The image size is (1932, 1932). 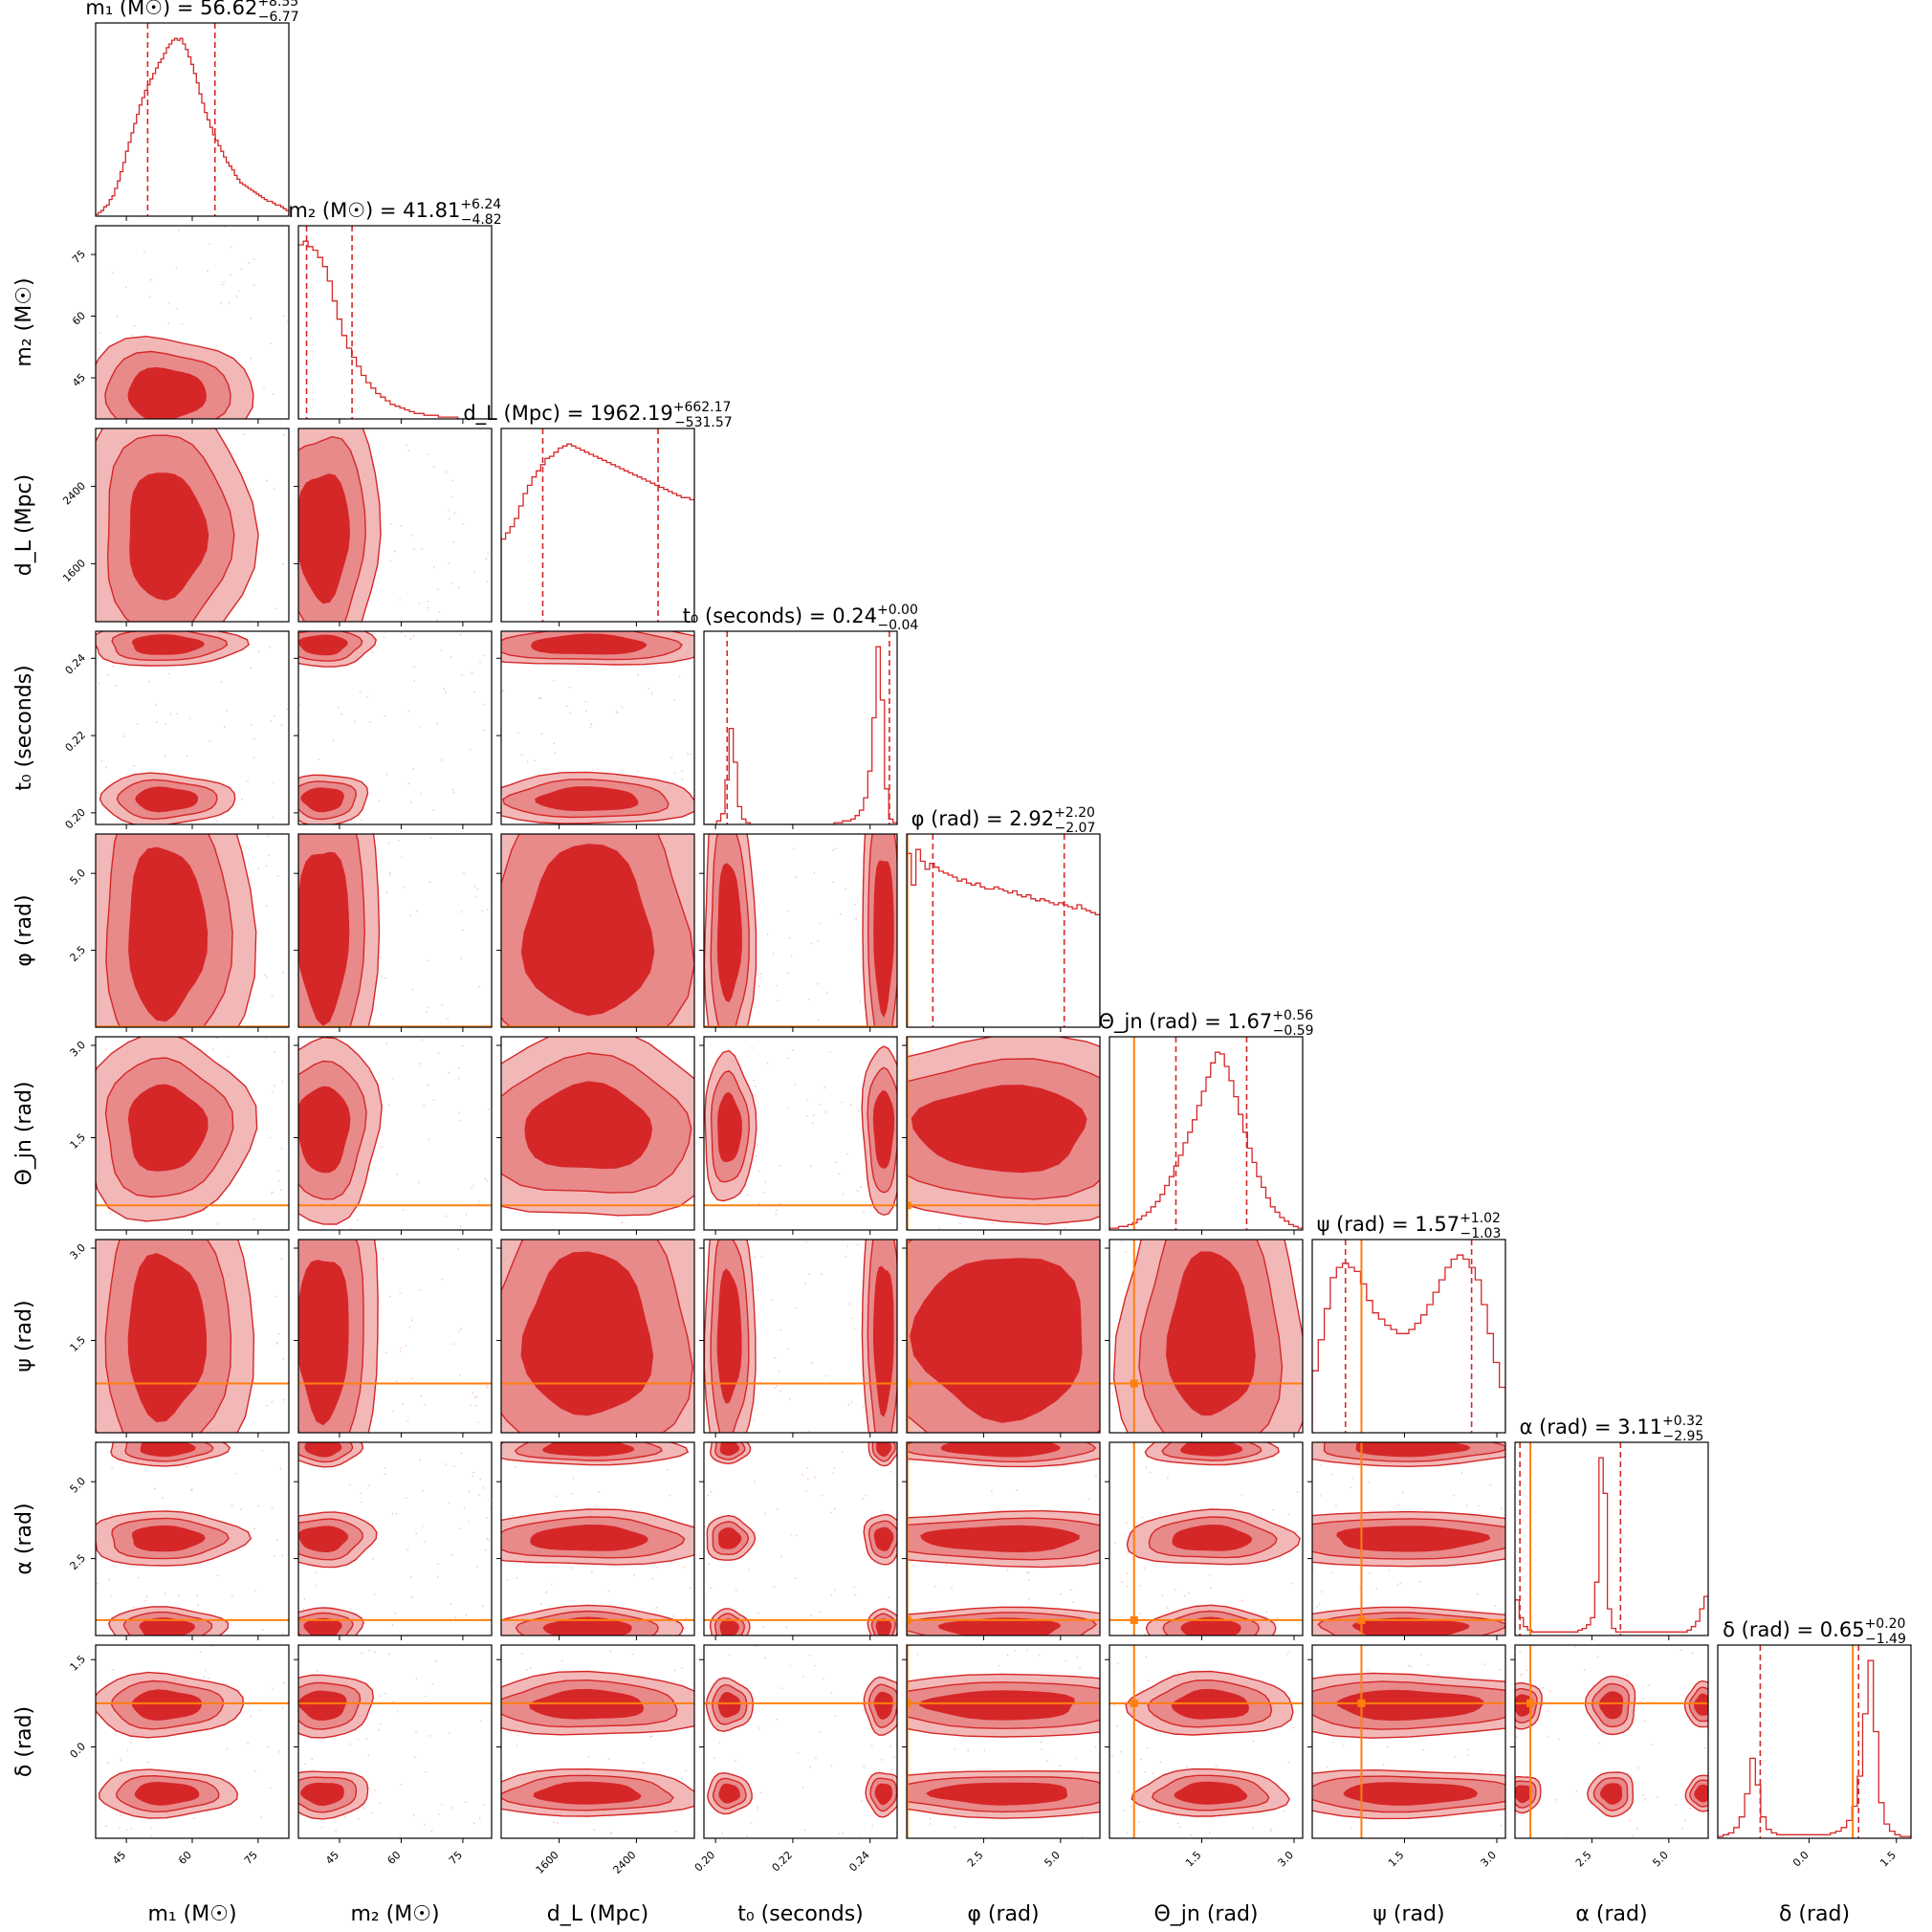 What do you see at coordinates (597, 532) in the screenshot?
I see `histogram-dL` at bounding box center [597, 532].